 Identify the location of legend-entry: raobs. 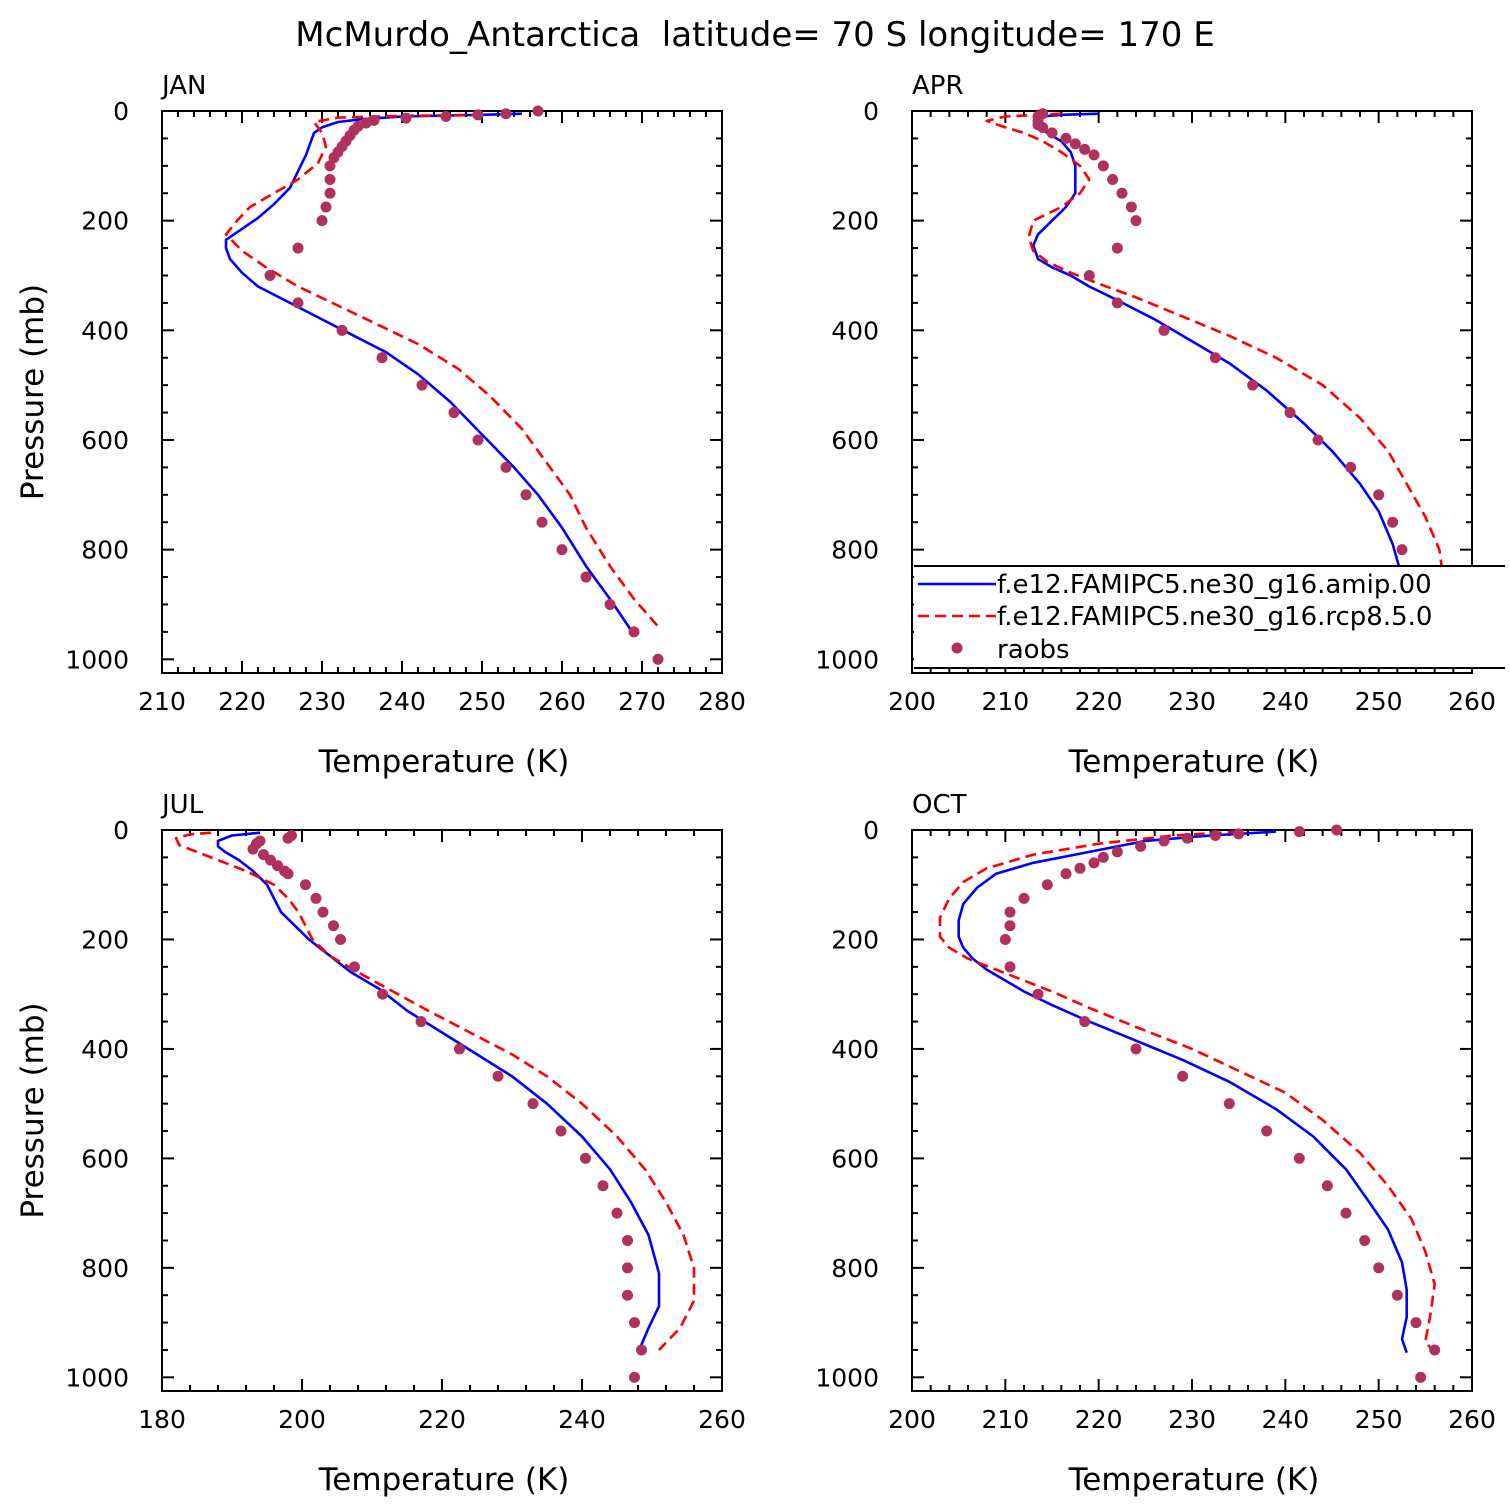
(1010, 650).